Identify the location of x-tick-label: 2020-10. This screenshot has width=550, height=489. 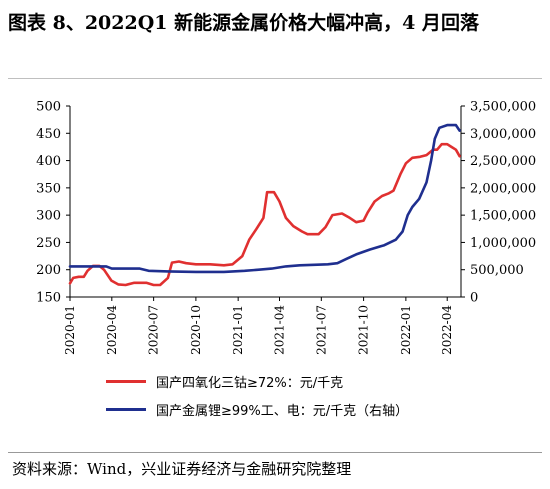
(196, 330).